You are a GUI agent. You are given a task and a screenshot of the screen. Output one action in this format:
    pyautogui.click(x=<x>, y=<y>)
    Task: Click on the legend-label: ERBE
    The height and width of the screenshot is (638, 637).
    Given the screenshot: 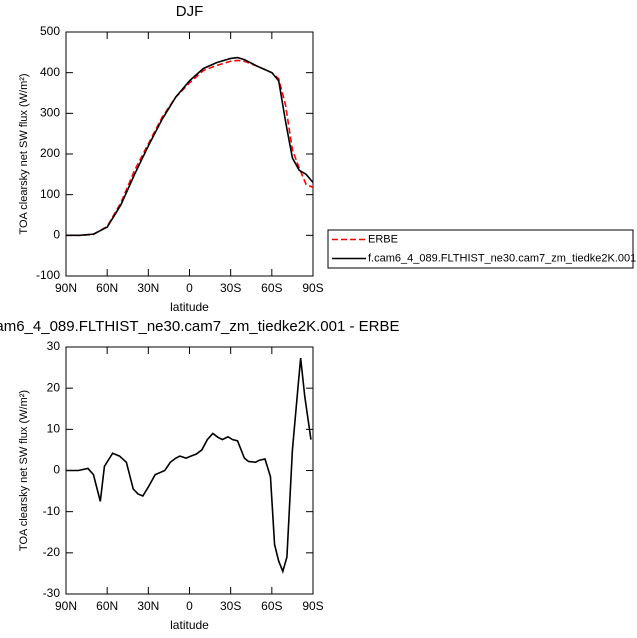 What is the action you would take?
    pyautogui.click(x=383, y=239)
    